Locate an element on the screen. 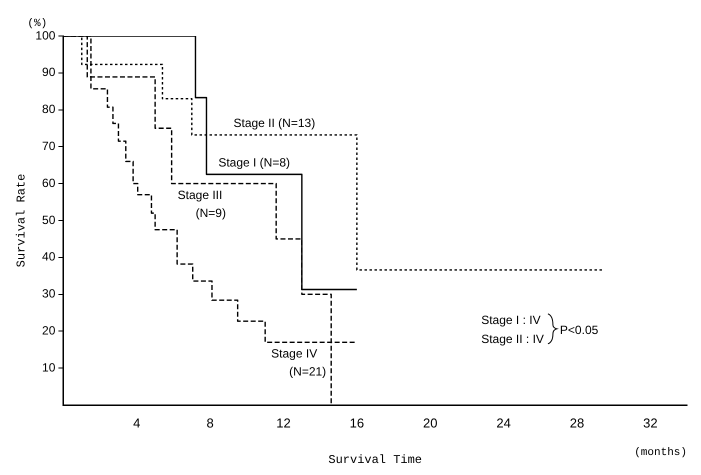 This screenshot has width=701, height=475. y-tick-label: 50 is located at coordinates (49, 219).